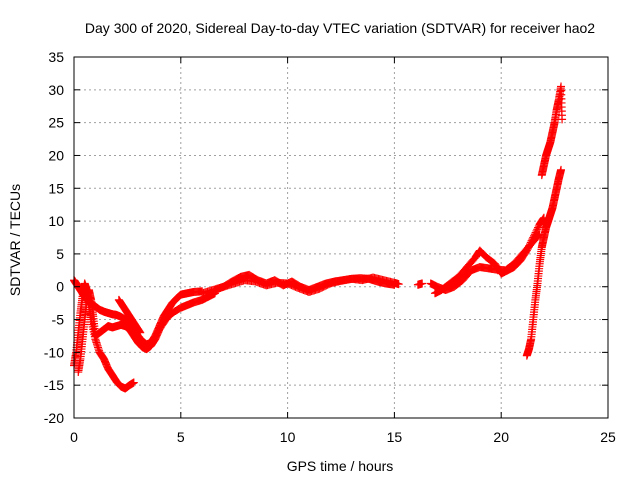 The height and width of the screenshot is (480, 640). I want to click on y-tick-label: 0, so click(60, 287).